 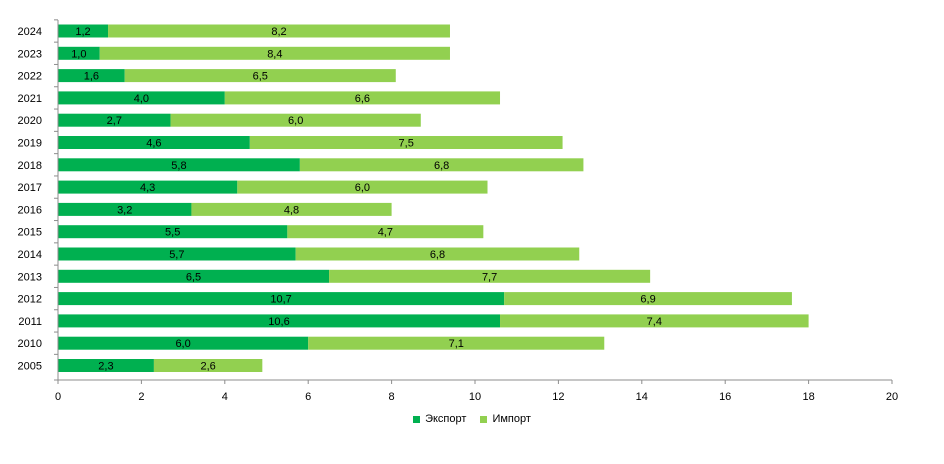 I want to click on data-label-import: 7,7, so click(x=489, y=277).